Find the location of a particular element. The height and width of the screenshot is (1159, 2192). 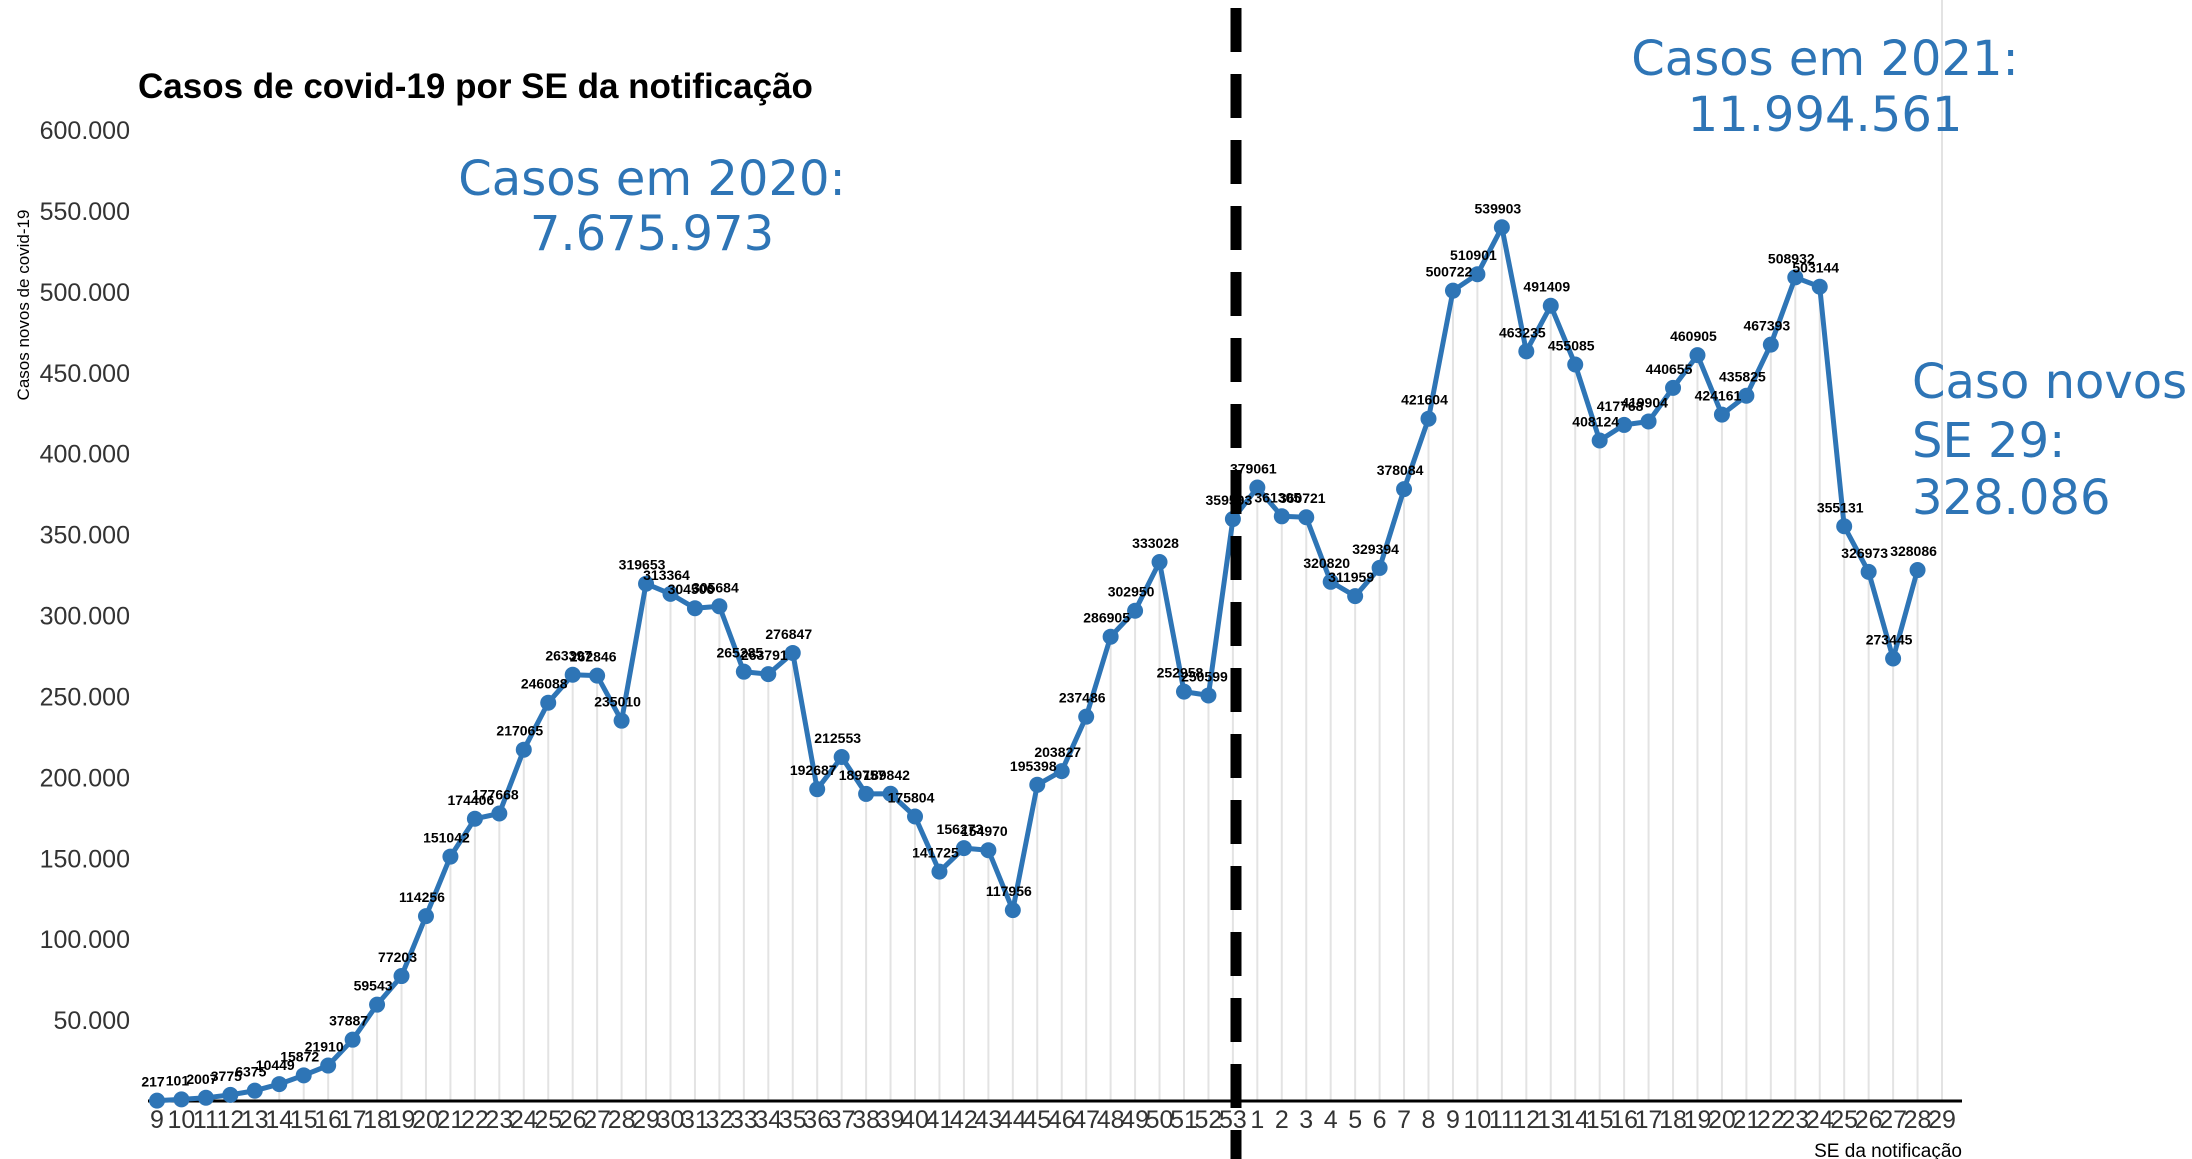

data-label: 510901 is located at coordinates (1473, 255).